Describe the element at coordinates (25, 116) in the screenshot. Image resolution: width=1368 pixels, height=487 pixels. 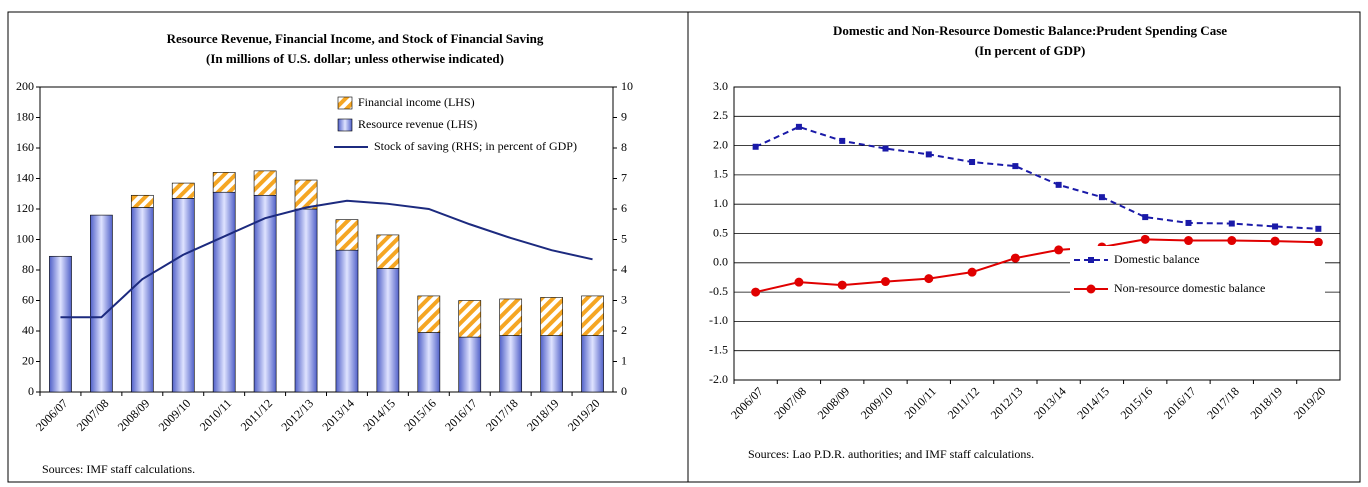
I see `y-tick-label: 180` at that location.